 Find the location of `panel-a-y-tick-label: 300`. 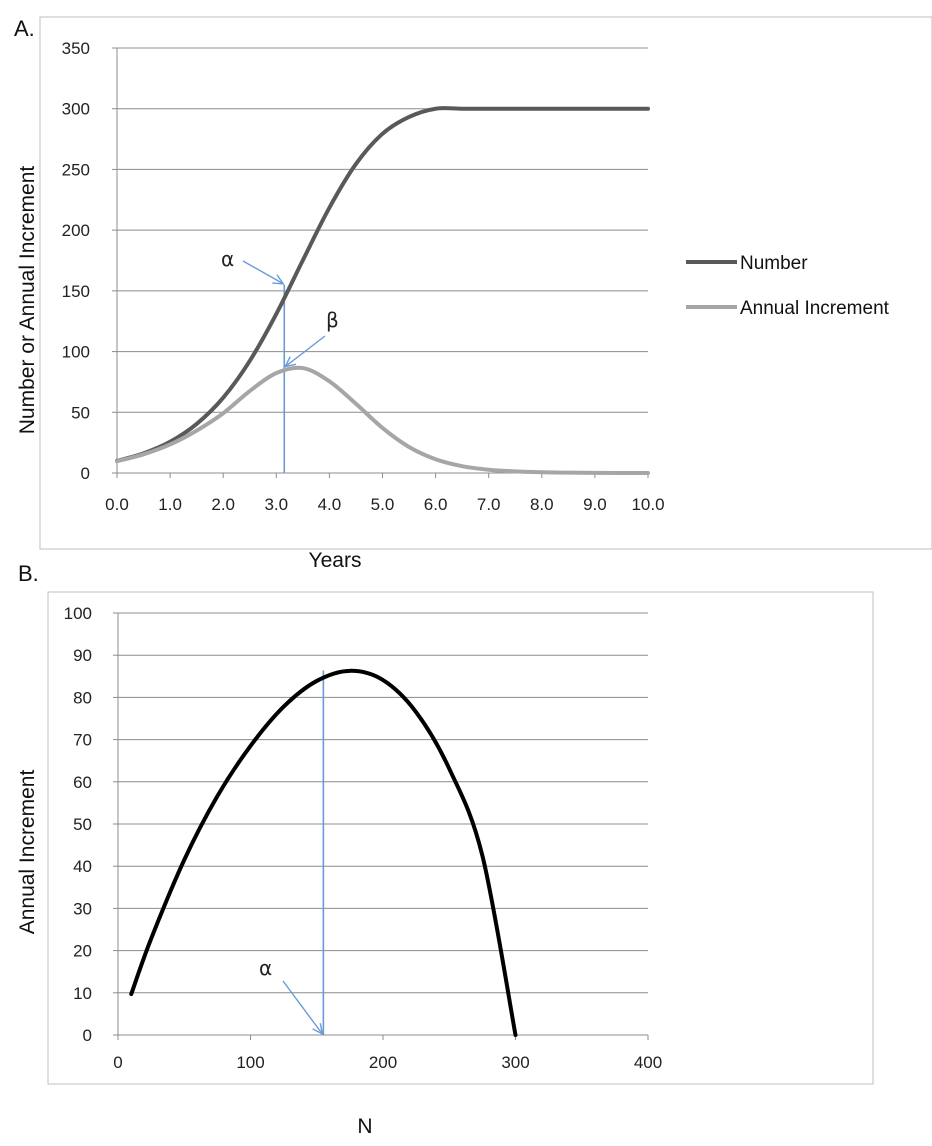

panel-a-y-tick-label: 300 is located at coordinates (76, 109).